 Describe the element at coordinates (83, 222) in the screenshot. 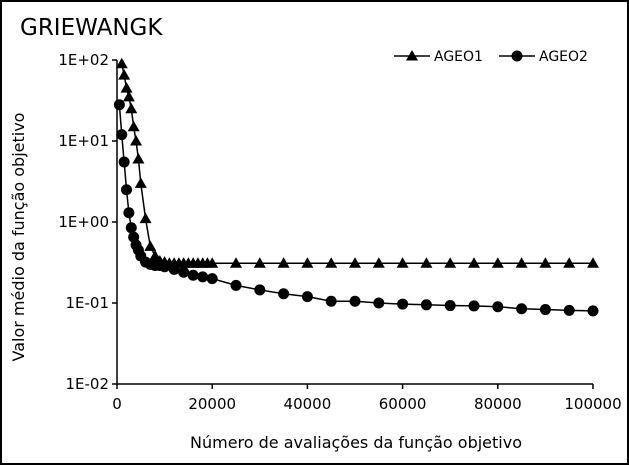

I see `y-tick-label: 1E+00` at that location.